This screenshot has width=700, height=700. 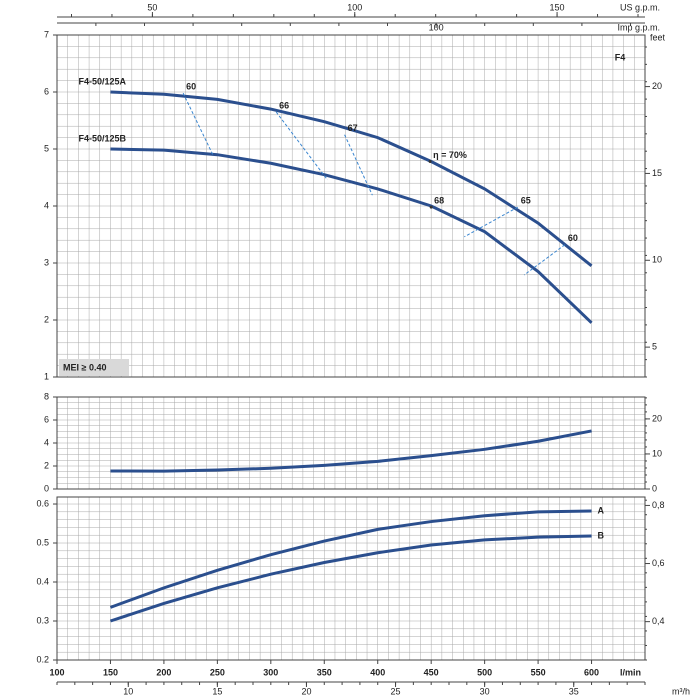 What do you see at coordinates (657, 173) in the screenshot?
I see `y2-tick-label: 15` at bounding box center [657, 173].